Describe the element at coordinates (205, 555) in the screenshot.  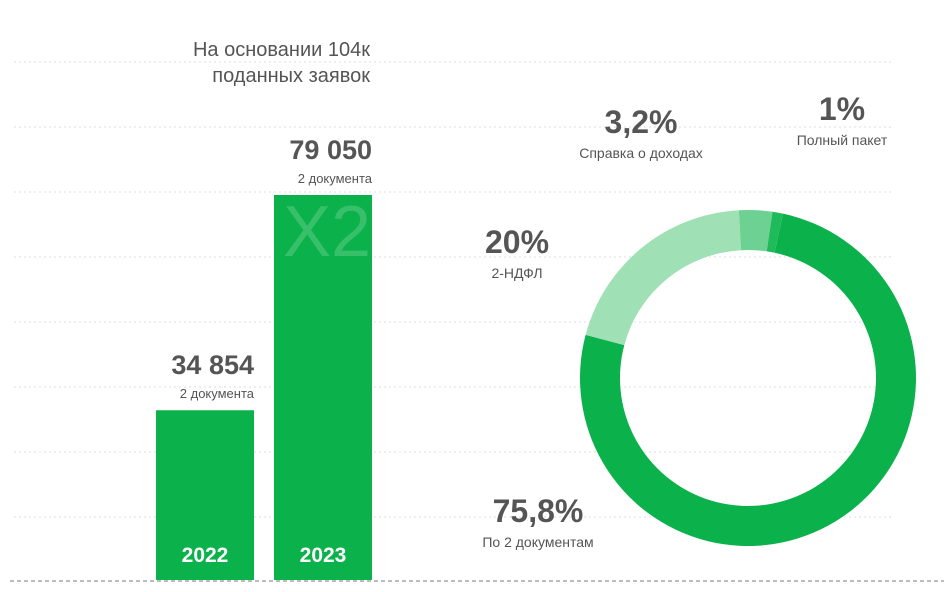
I see `bar-category-label: 2022` at that location.